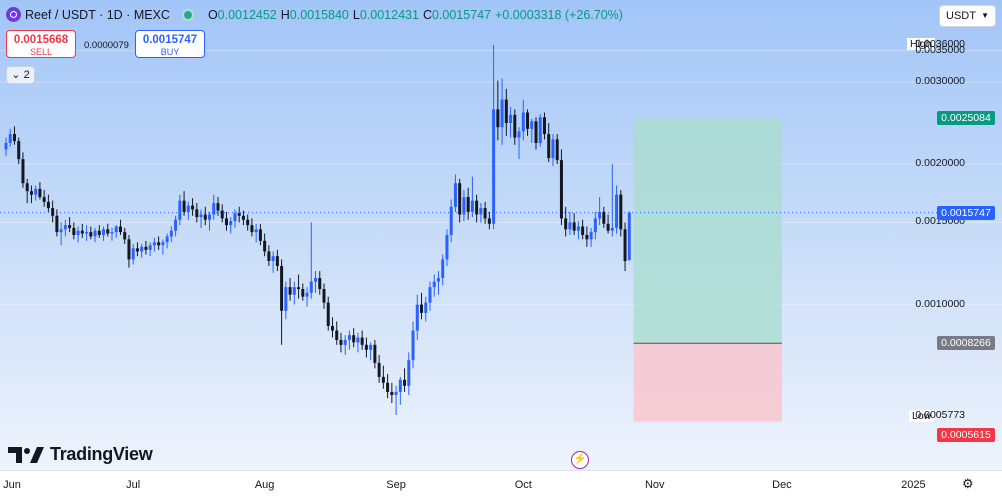  Describe the element at coordinates (968, 483) in the screenshot. I see `gear-icon: ⚙` at that location.